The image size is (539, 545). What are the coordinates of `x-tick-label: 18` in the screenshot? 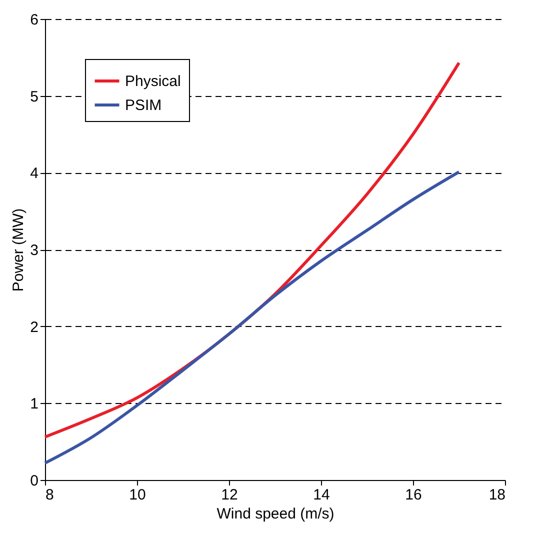 It's located at (497, 495).